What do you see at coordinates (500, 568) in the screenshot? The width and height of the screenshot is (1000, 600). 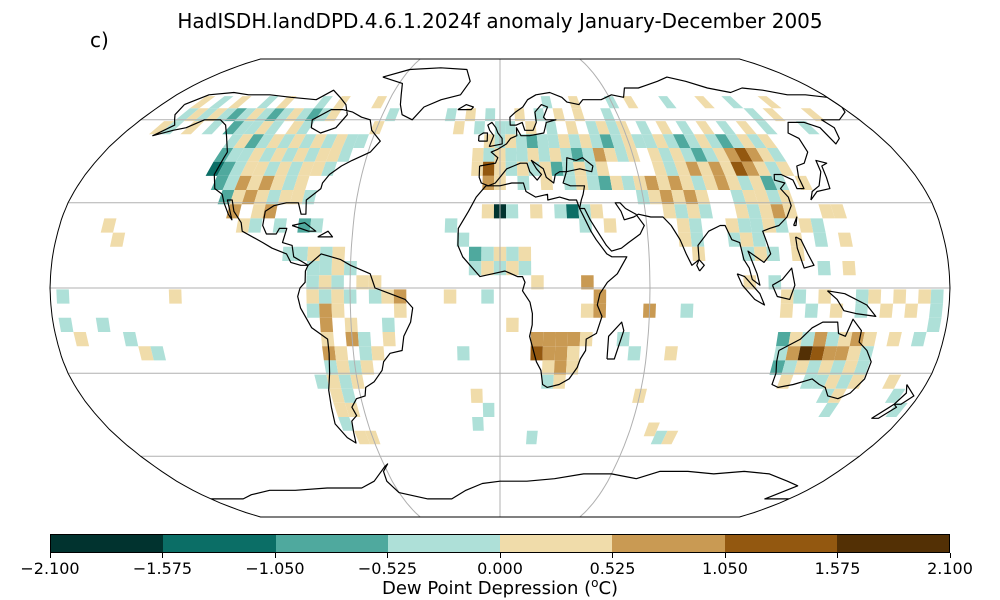 I see `colorbar-tick-label: 0.000` at bounding box center [500, 568].